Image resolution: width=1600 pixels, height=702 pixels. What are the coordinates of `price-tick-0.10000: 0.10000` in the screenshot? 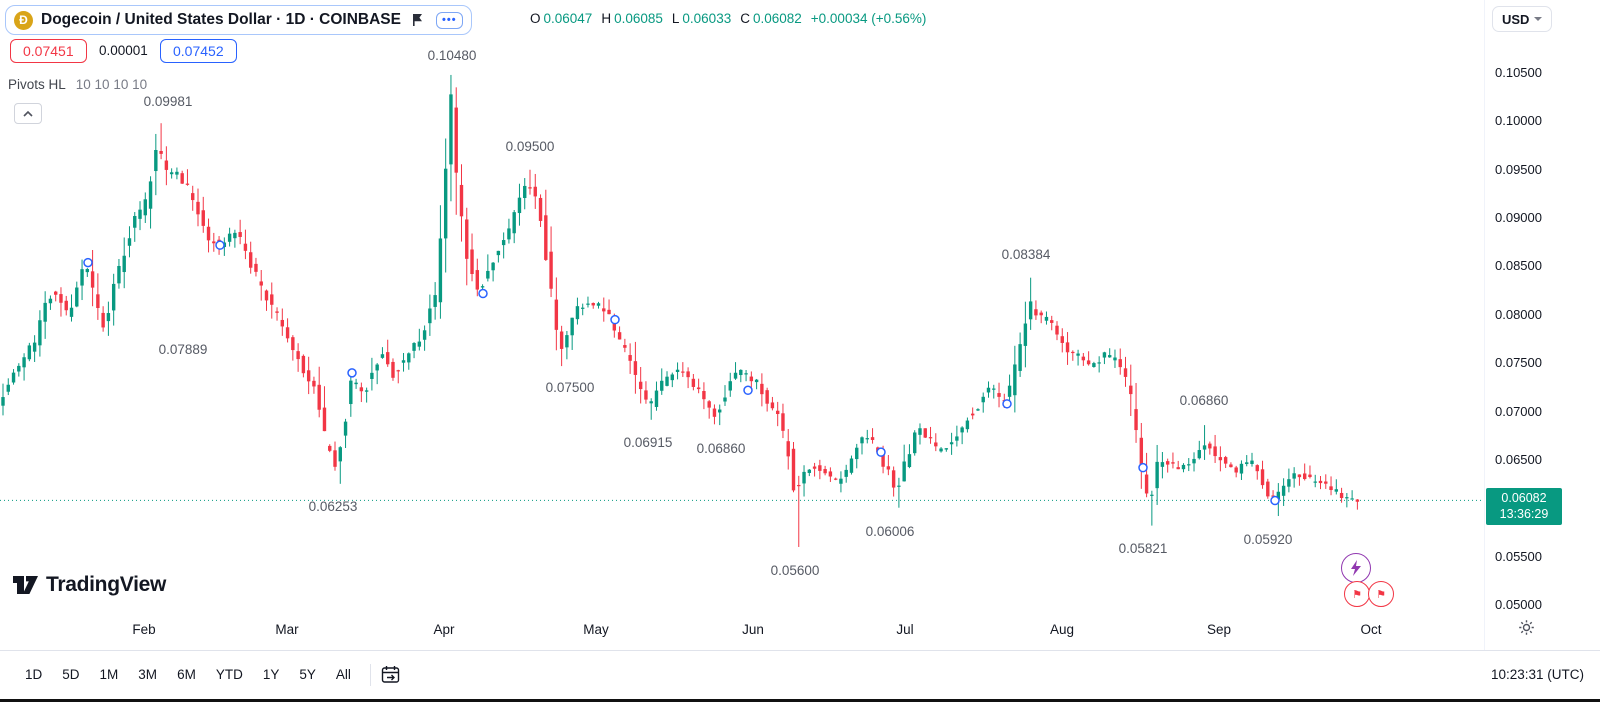 It's located at (1518, 121).